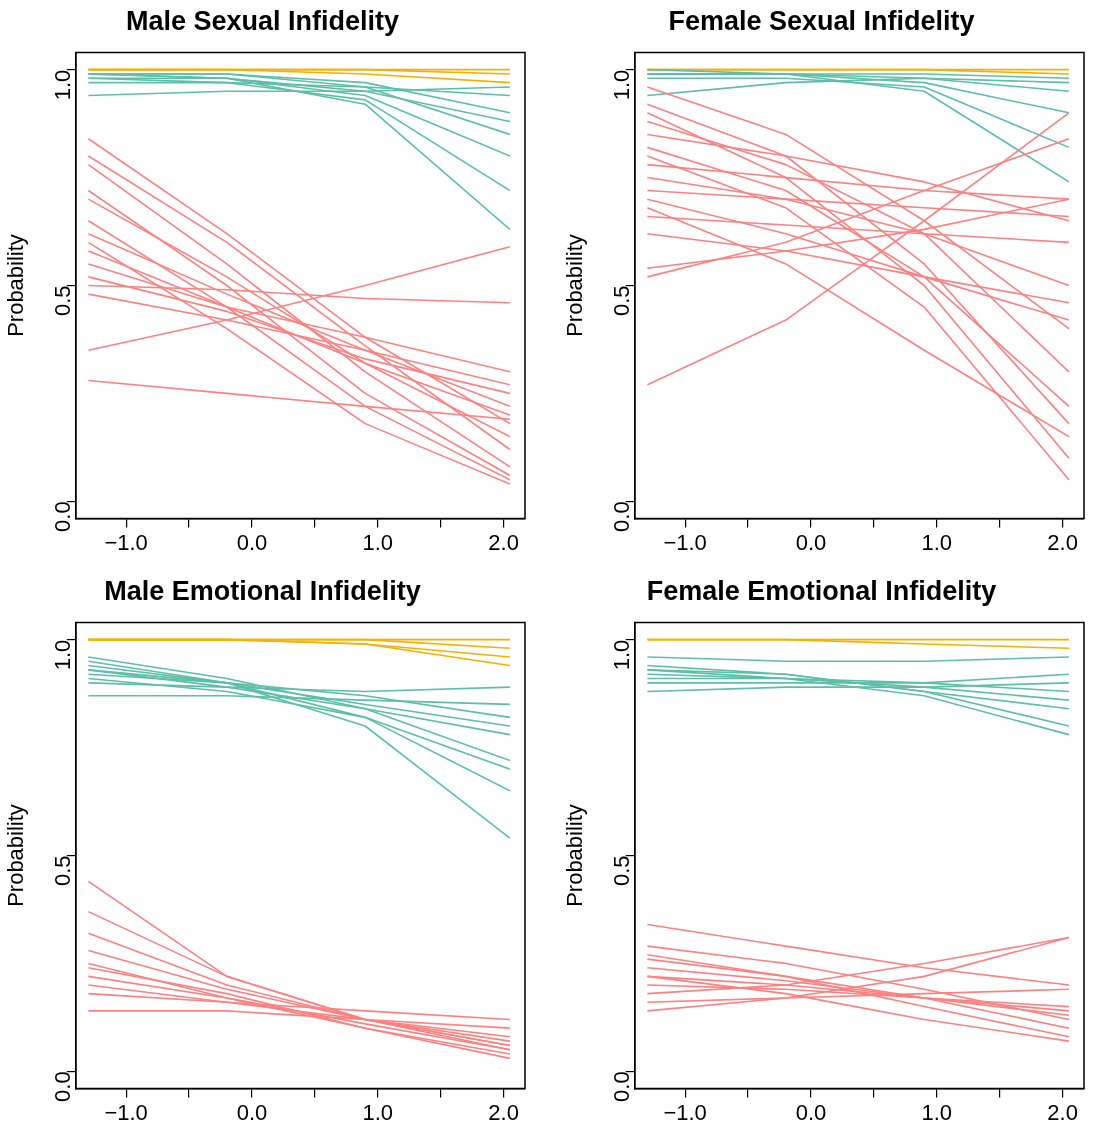 Image resolution: width=1115 pixels, height=1143 pixels. What do you see at coordinates (262, 20) in the screenshot?
I see `chart-title: Male Sexual Infidelity` at bounding box center [262, 20].